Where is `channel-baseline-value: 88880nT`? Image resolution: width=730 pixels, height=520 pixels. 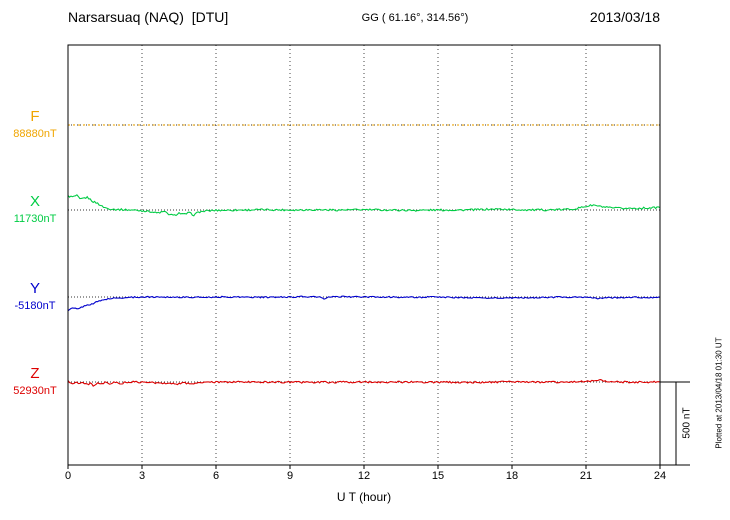 channel-baseline-value: 88880nT is located at coordinates (35, 134).